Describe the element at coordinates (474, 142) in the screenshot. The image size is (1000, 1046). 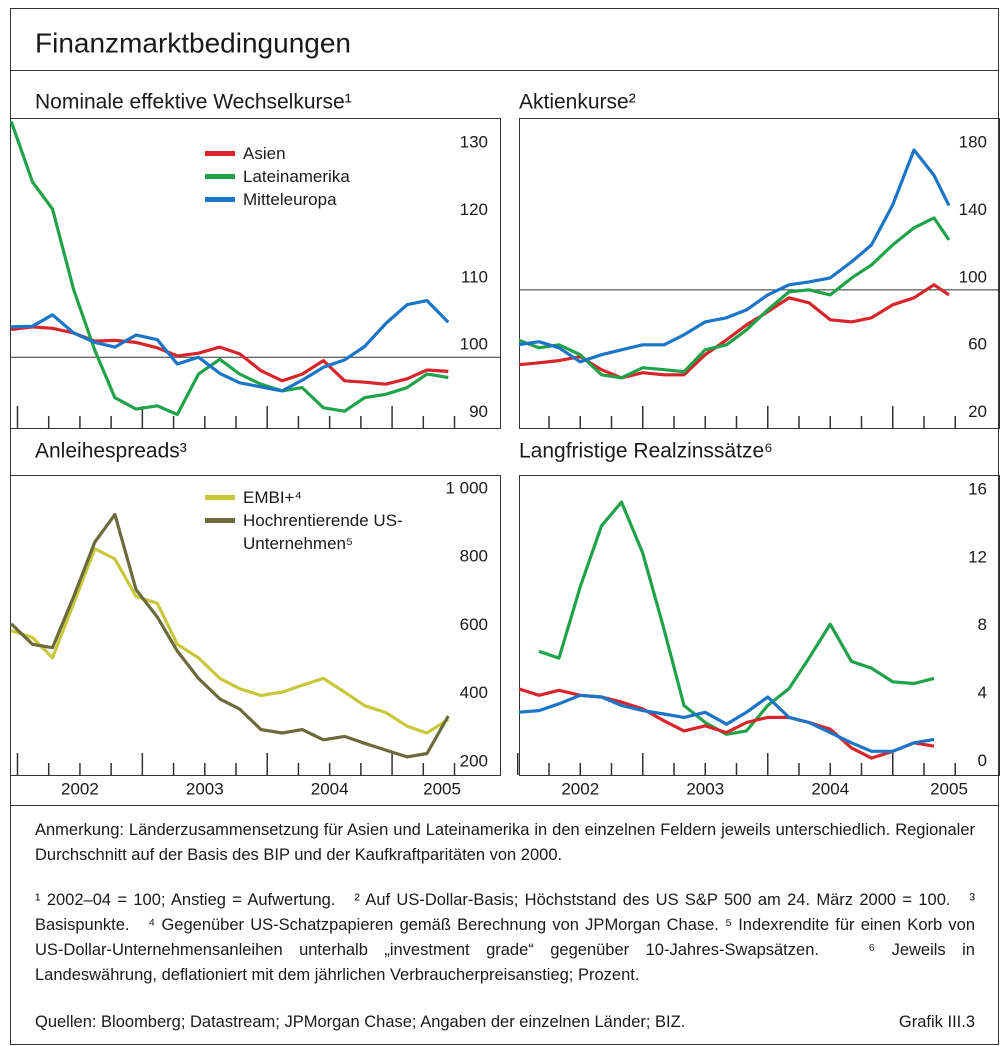
I see `y-tick-label: 130` at that location.